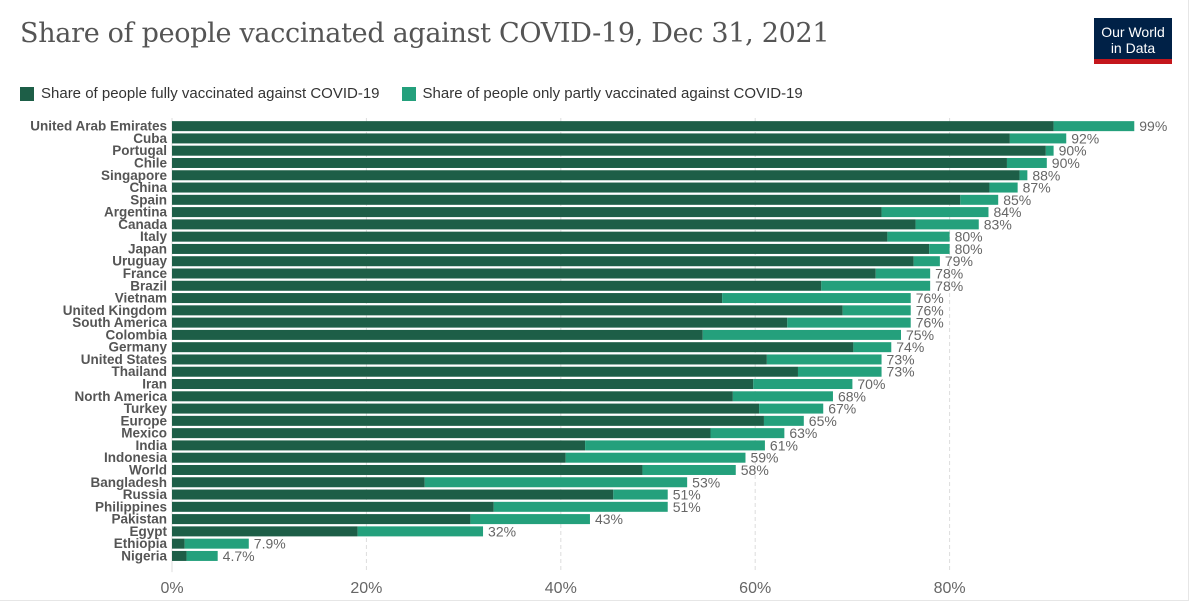  What do you see at coordinates (596, 175) in the screenshot?
I see `bar-fully-singapore` at bounding box center [596, 175].